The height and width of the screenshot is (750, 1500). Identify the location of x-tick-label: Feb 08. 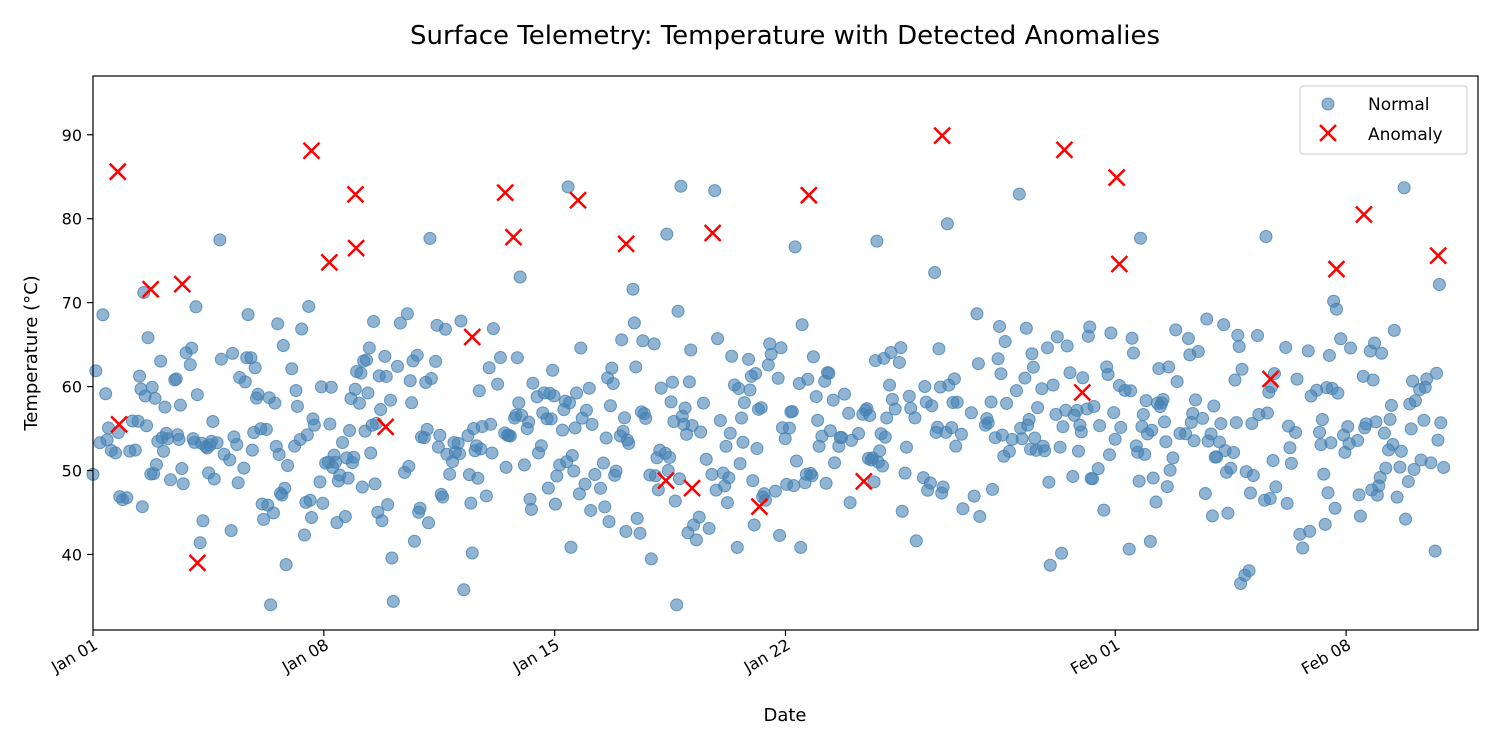
(1326, 656).